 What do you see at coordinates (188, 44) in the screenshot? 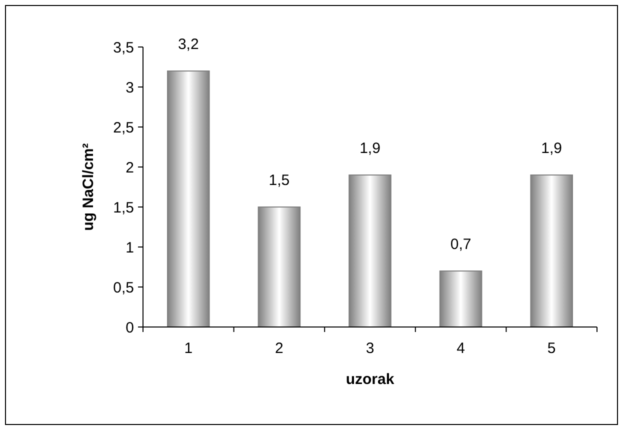
I see `data-label: 3,2` at bounding box center [188, 44].